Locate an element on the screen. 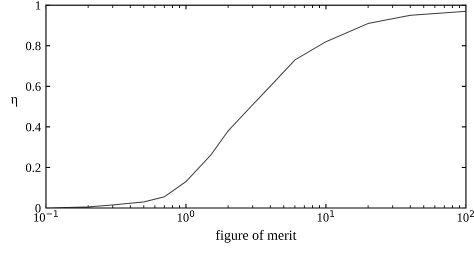 The width and height of the screenshot is (474, 260). y-tick-label: 0.8 is located at coordinates (33, 46).